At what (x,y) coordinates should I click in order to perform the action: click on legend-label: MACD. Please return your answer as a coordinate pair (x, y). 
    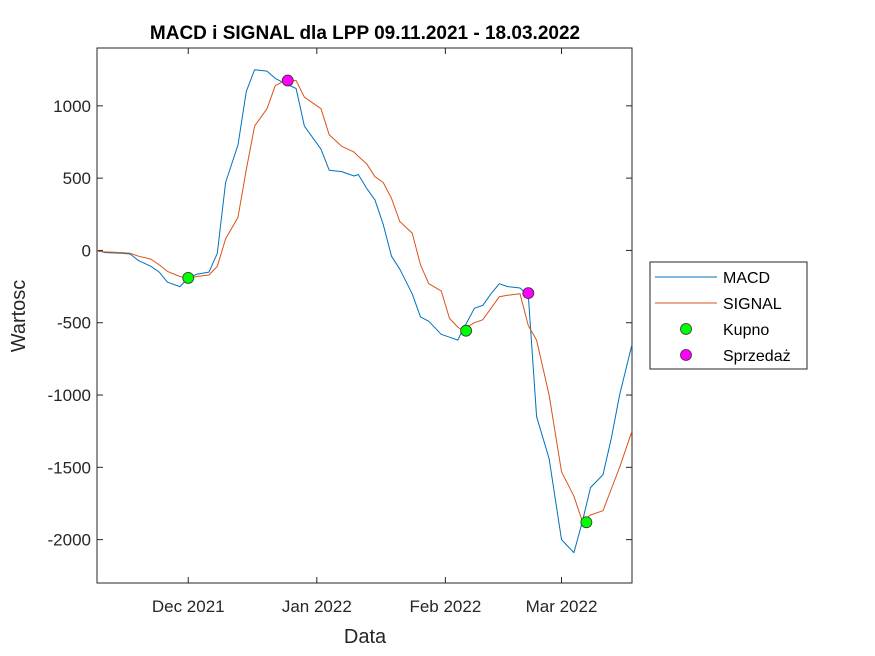
    Looking at the image, I should click on (746, 278).